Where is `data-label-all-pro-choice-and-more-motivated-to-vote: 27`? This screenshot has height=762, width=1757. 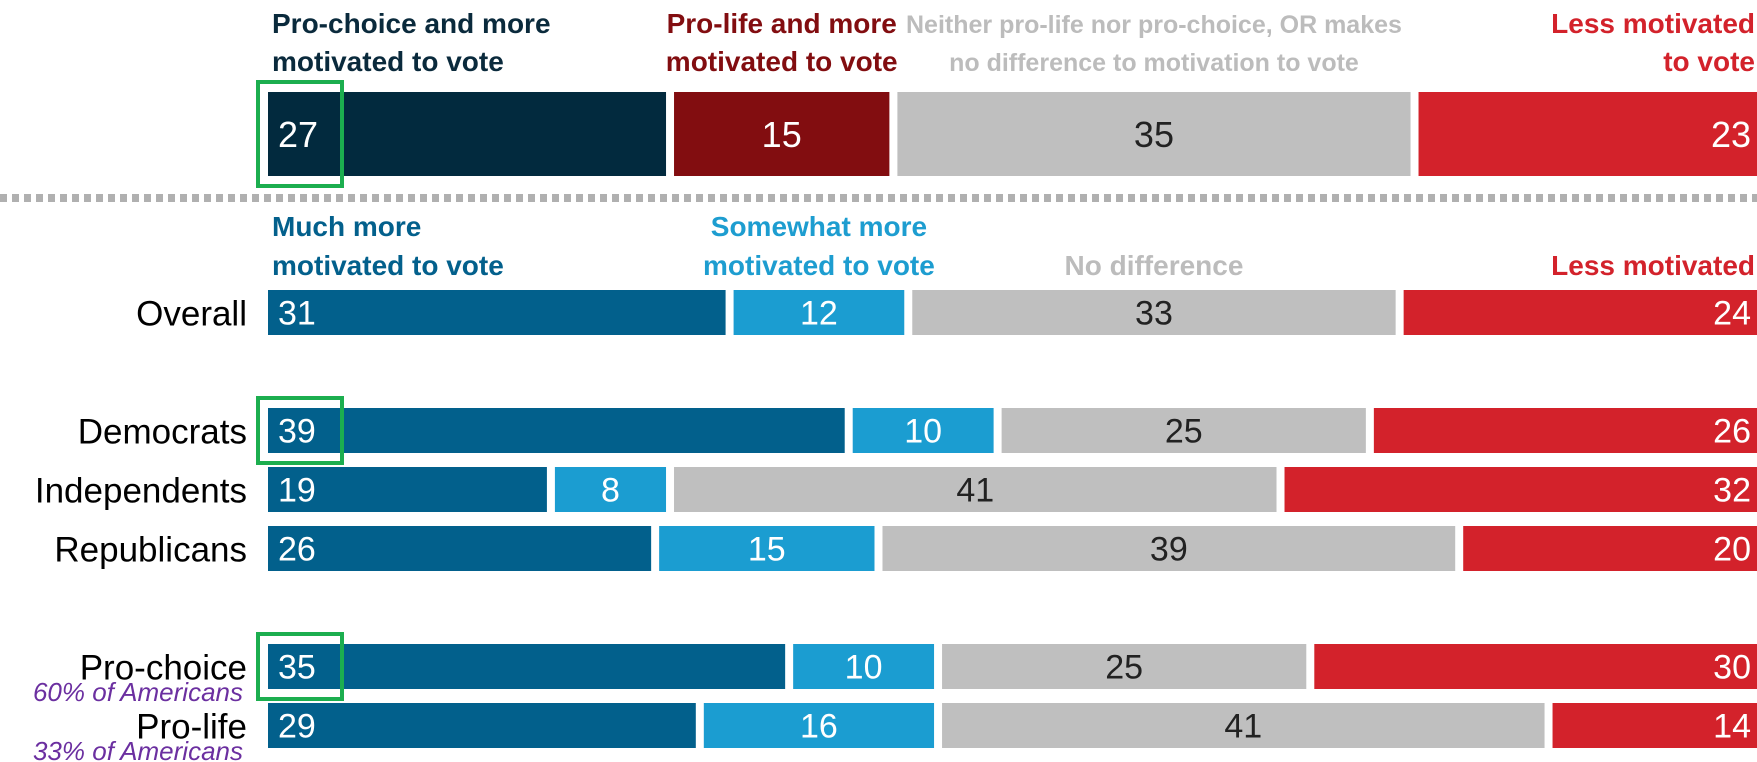 data-label-all-pro-choice-and-more-motivated-to-vote: 27 is located at coordinates (298, 134).